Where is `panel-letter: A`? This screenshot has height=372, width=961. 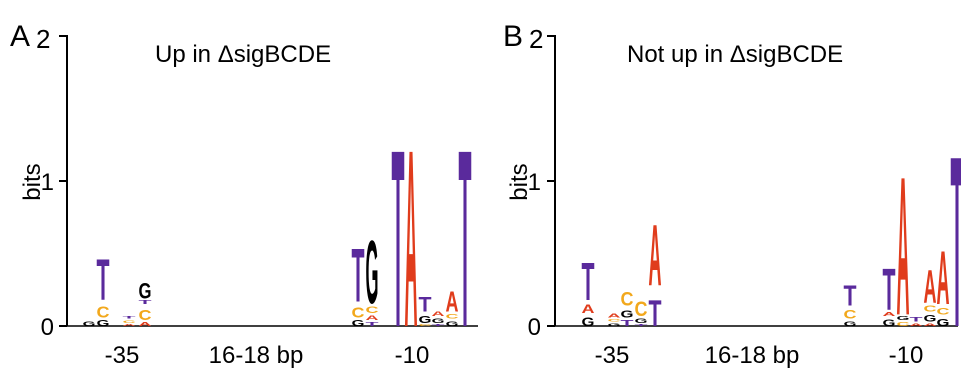 panel-letter: A is located at coordinates (20, 36).